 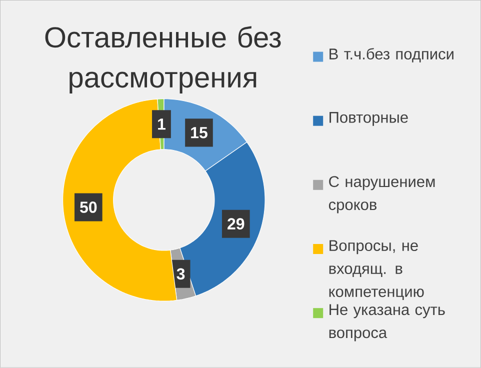 What do you see at coordinates (369, 119) in the screenshot?
I see `legend-label: Повторные` at bounding box center [369, 119].